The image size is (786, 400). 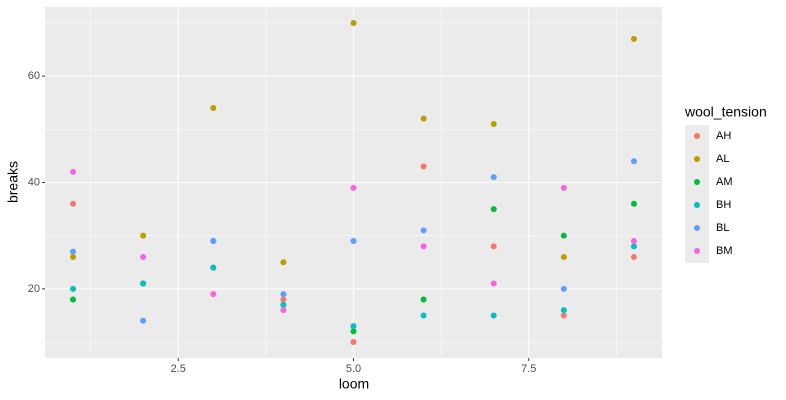 I want to click on y-tick-label: 40, so click(x=34, y=182).